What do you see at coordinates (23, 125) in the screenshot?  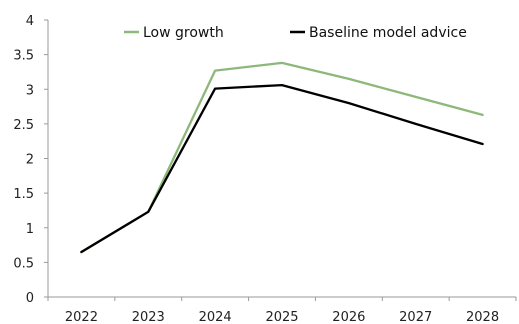 I see `y-tick-label: 2.5` at bounding box center [23, 125].